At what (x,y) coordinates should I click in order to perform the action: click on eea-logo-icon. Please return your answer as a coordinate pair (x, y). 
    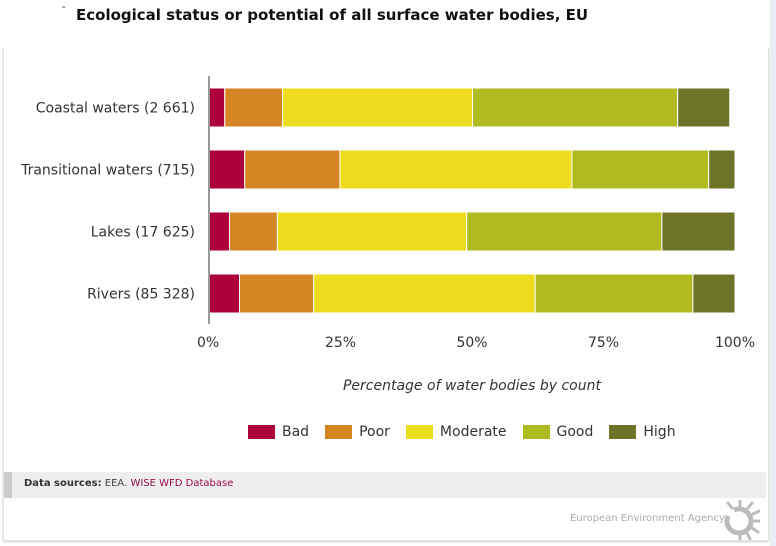
    Looking at the image, I should click on (742, 520).